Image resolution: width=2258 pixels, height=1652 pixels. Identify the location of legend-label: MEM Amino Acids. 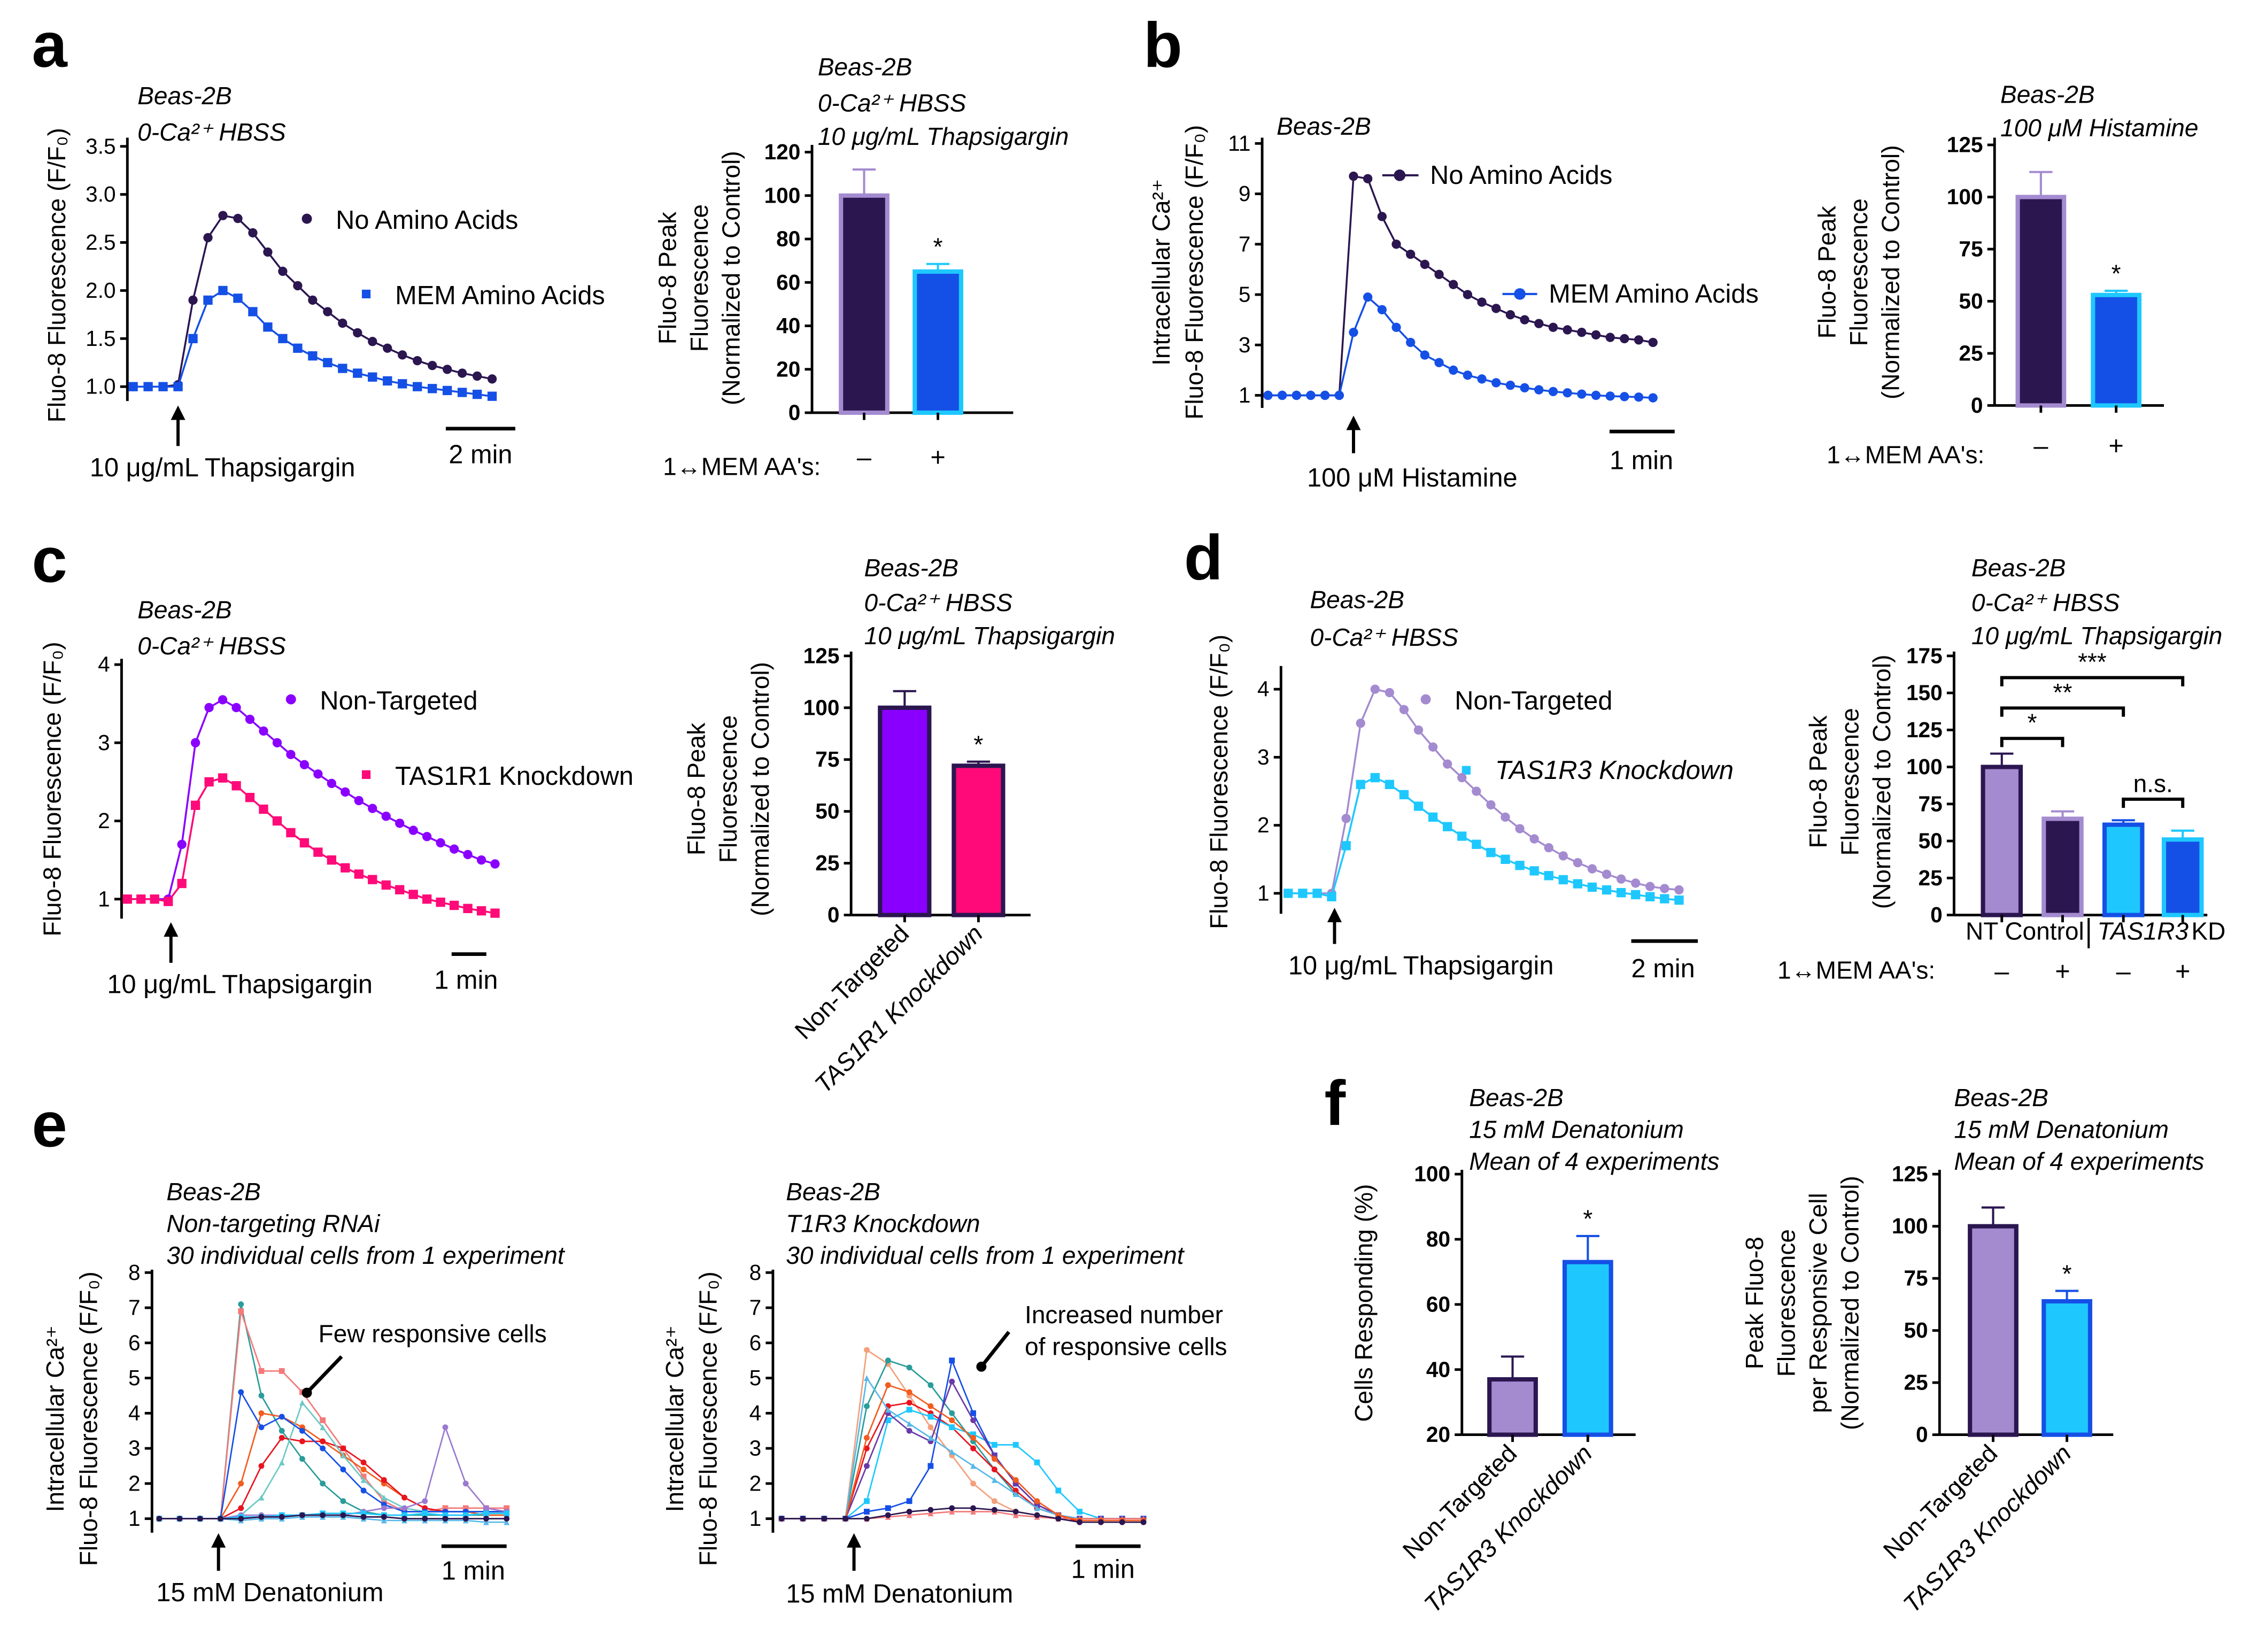
(1654, 294).